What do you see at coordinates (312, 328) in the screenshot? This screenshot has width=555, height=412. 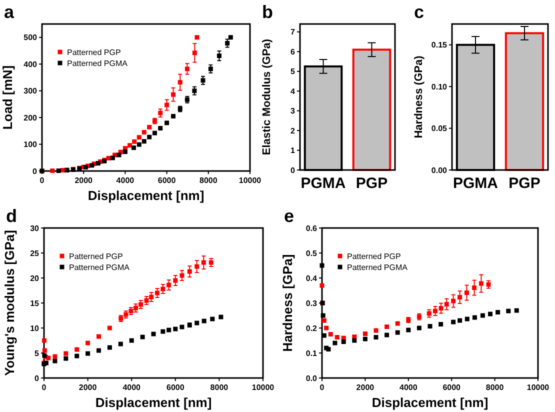 I see `y-tick-label: 0.2` at bounding box center [312, 328].